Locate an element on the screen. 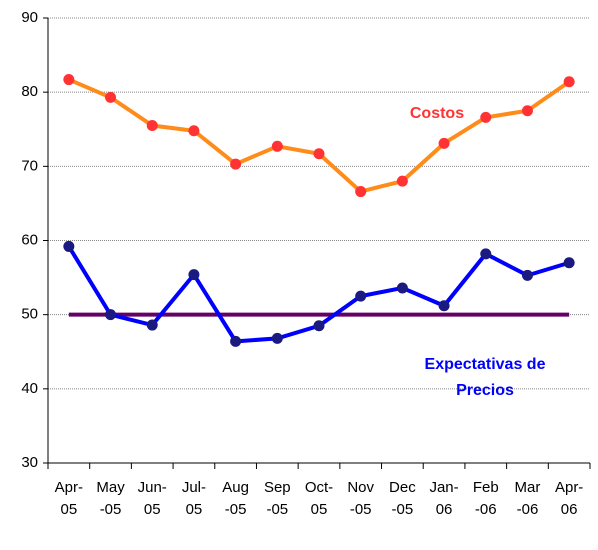 Image resolution: width=598 pixels, height=550 pixels. y-tick-label: 60 is located at coordinates (29, 239).